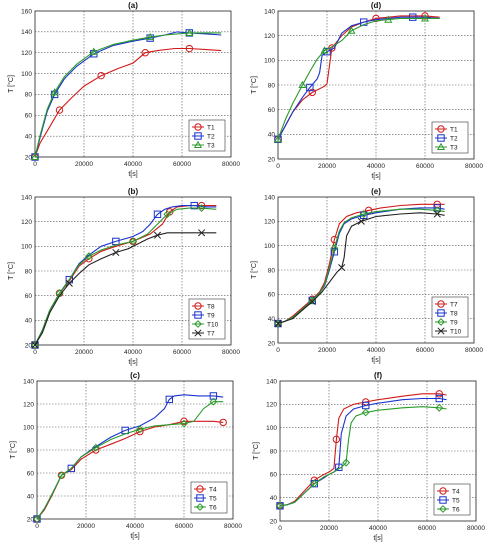  What do you see at coordinates (31, 450) in the screenshot?
I see `y-tick-label: 80` at bounding box center [31, 450].